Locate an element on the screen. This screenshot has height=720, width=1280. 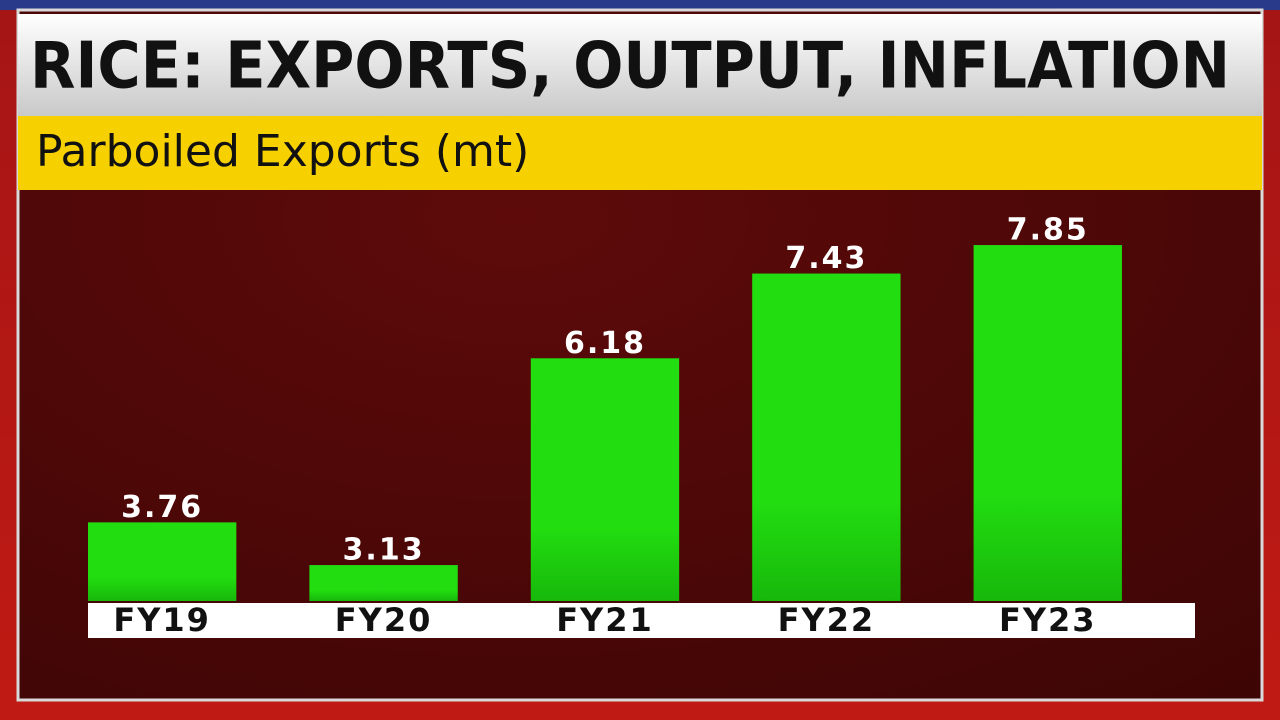
value-label: 7.85 is located at coordinates (1048, 230).